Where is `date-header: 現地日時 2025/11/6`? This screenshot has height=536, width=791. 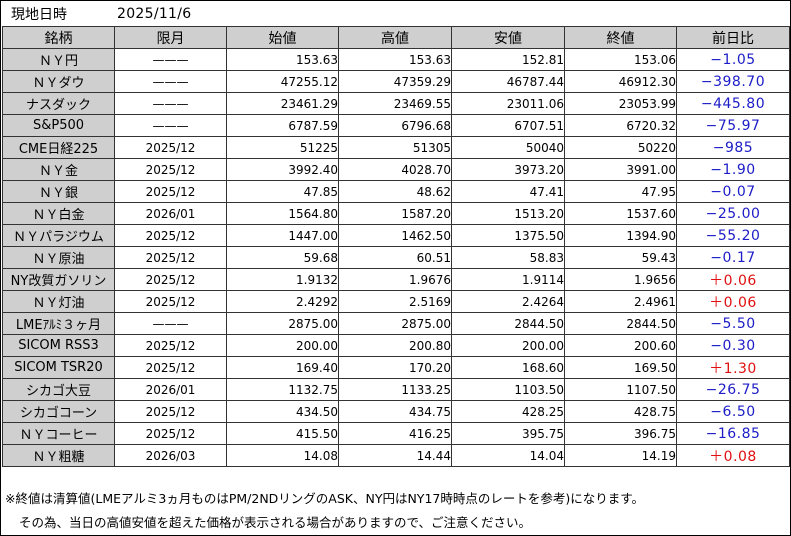
date-header: 現地日時 2025/11/6 is located at coordinates (98, 14).